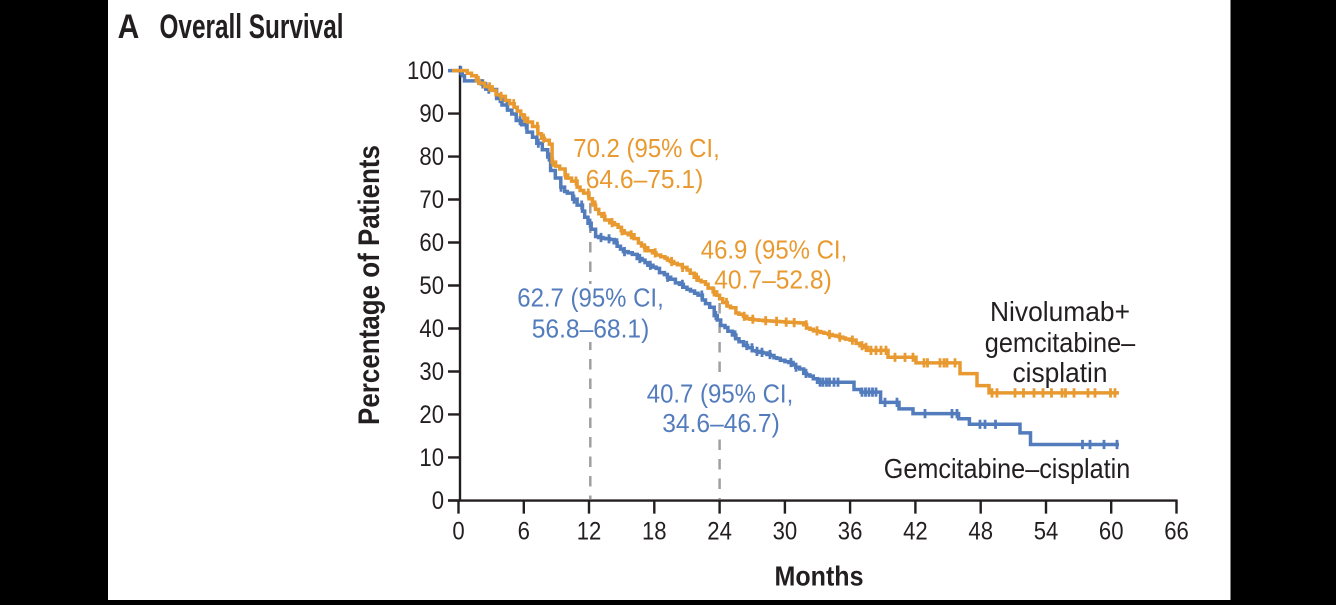 Image resolution: width=1336 pixels, height=605 pixels. I want to click on svg-text: 46.9 (95% CI,, so click(774, 250).